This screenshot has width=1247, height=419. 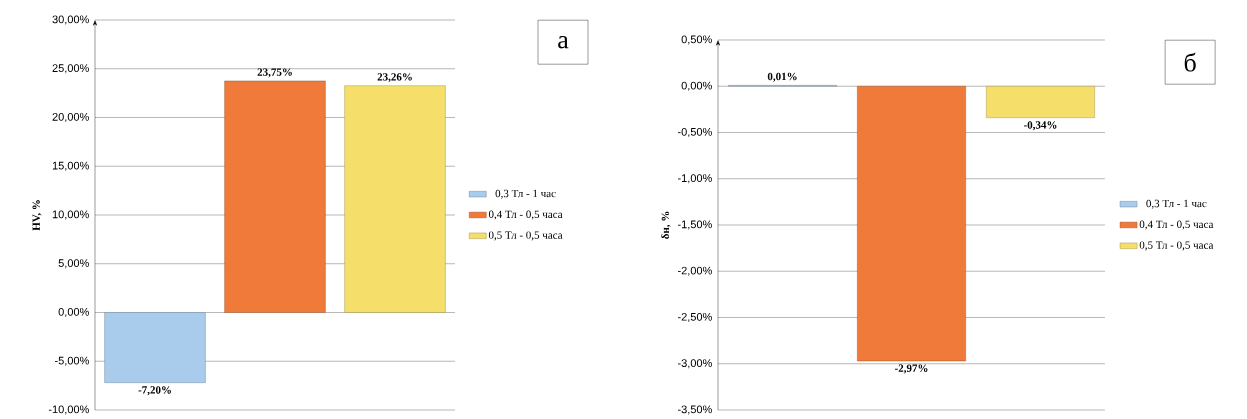 What do you see at coordinates (694, 132) in the screenshot?
I see `y-tick-label: -0,50%` at bounding box center [694, 132].